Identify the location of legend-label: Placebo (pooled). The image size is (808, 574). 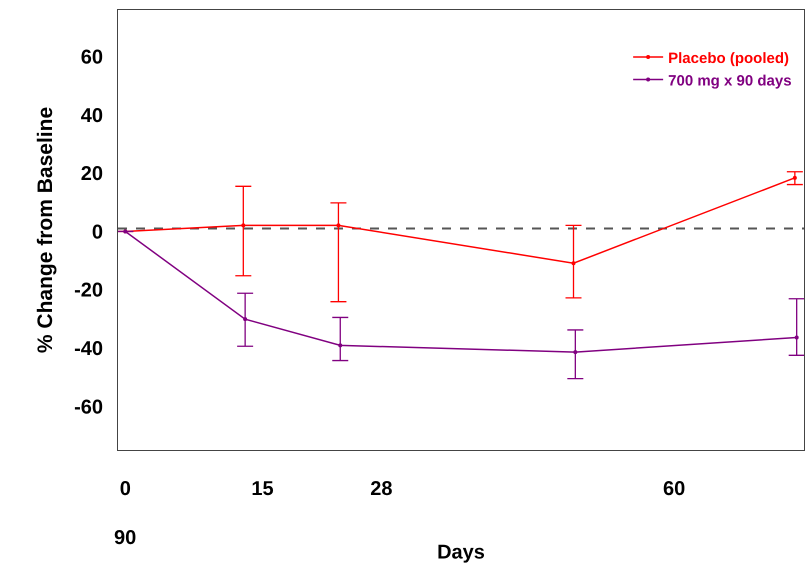
(728, 58).